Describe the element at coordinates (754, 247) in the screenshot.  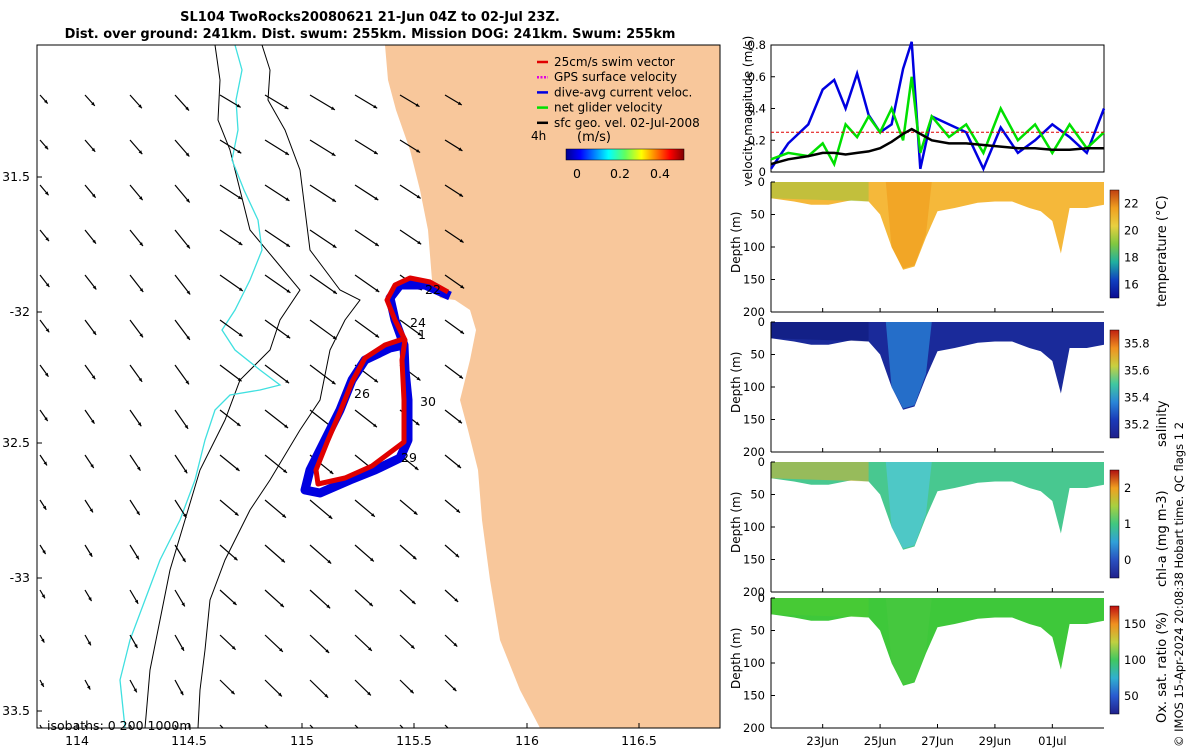
I see `depth-tick-label: 100` at that location.